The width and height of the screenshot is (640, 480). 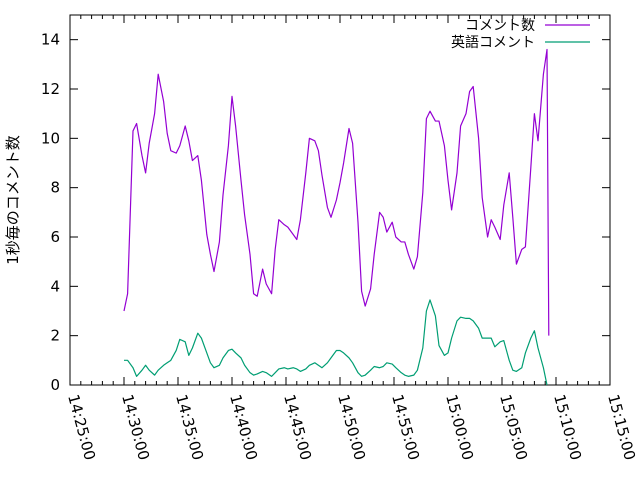 What do you see at coordinates (50, 138) in the screenshot?
I see `y-tick-label: 10` at bounding box center [50, 138].